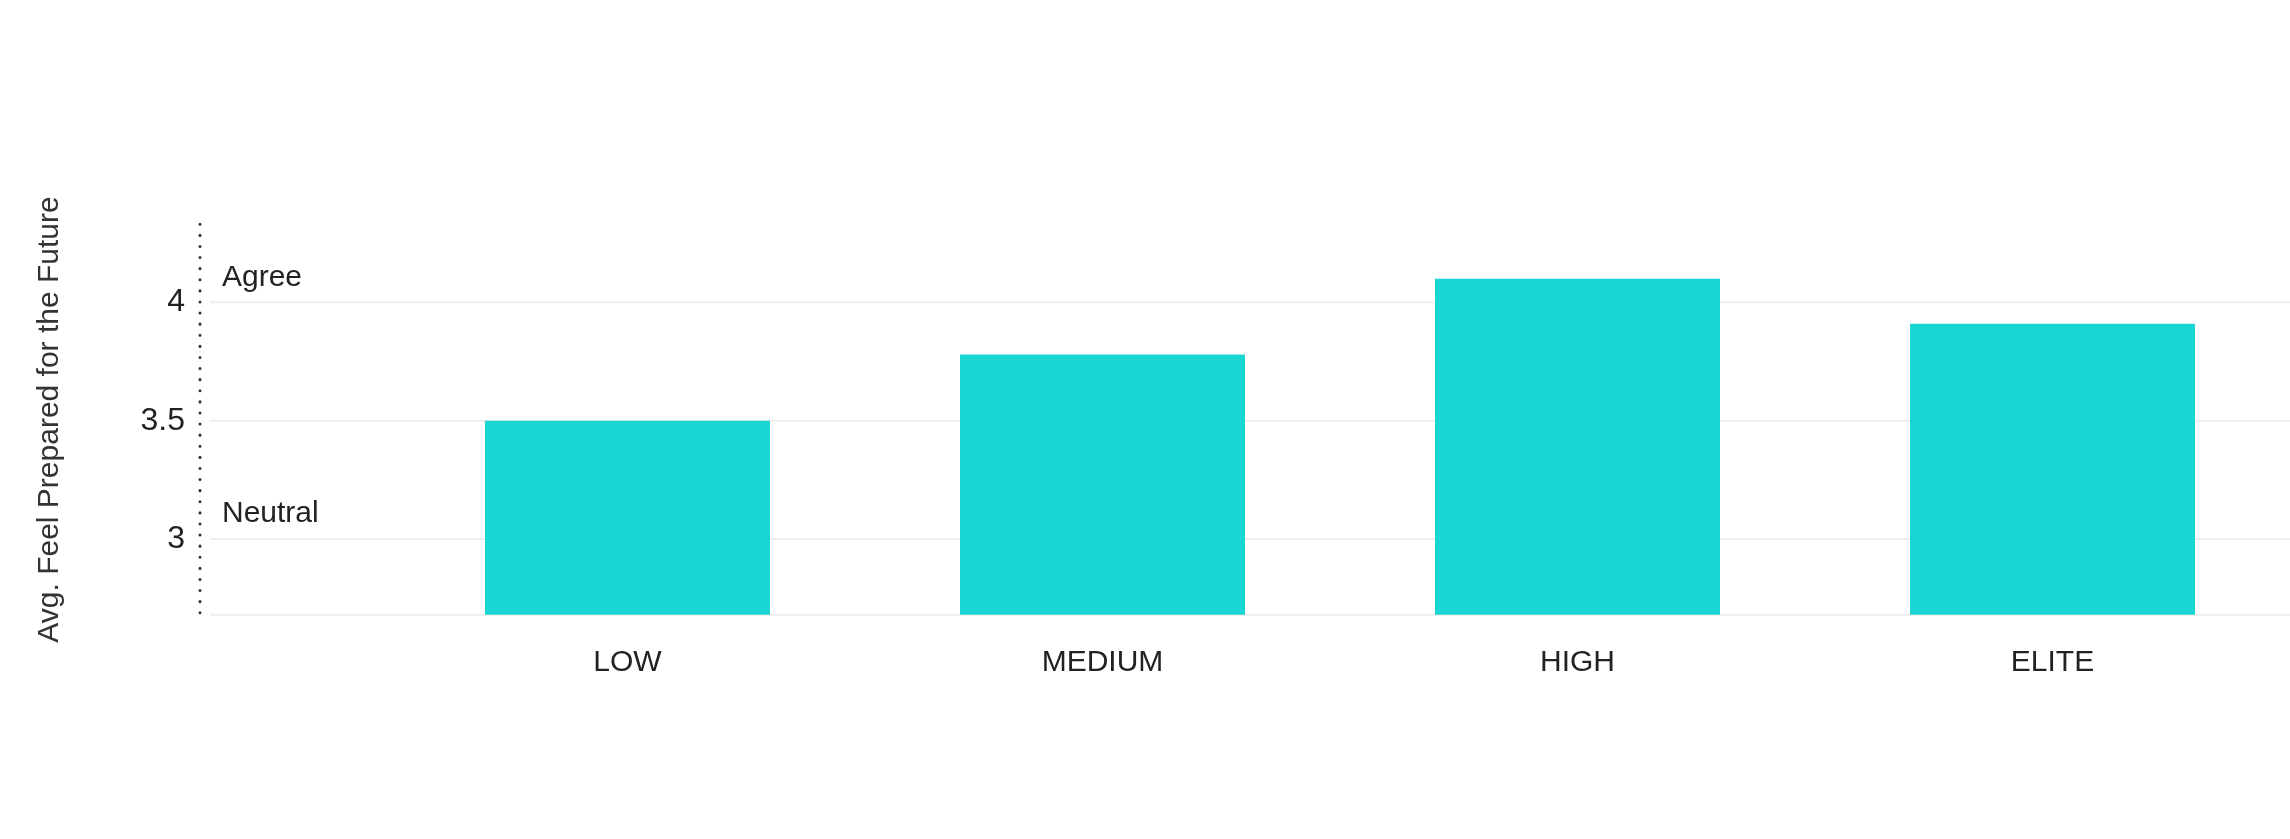 This screenshot has width=2290, height=839. Describe the element at coordinates (162, 418) in the screenshot. I see `y-tick-label: 3.5` at that location.